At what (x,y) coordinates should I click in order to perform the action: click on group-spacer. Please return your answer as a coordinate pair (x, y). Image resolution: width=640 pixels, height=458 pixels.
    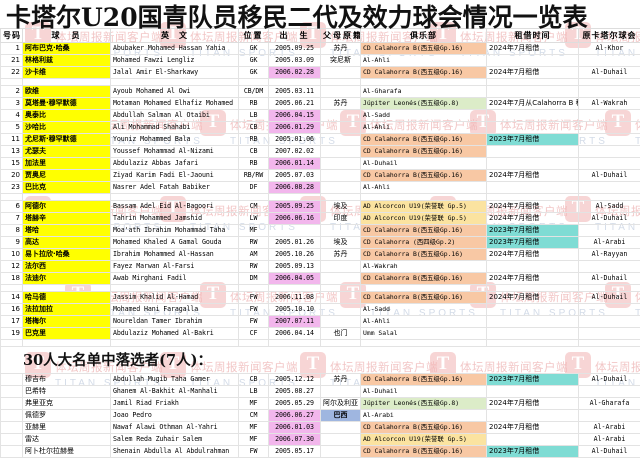
    Looking at the image, I should click on (320, 197).